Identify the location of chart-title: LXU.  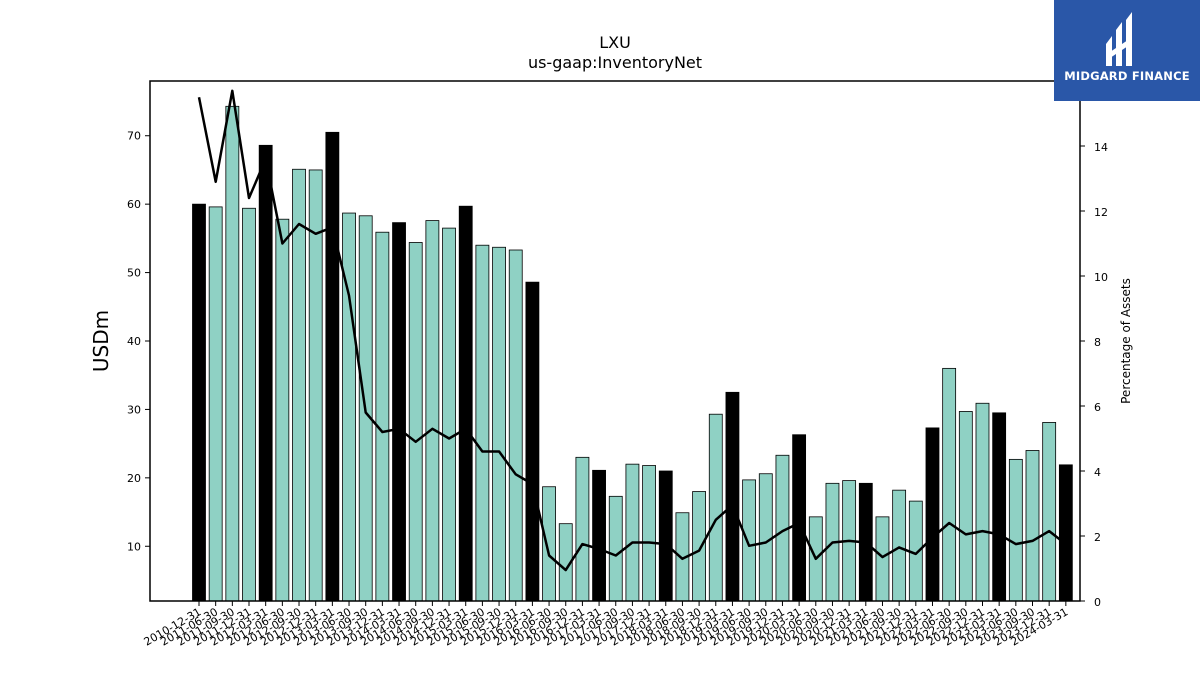
(615, 42).